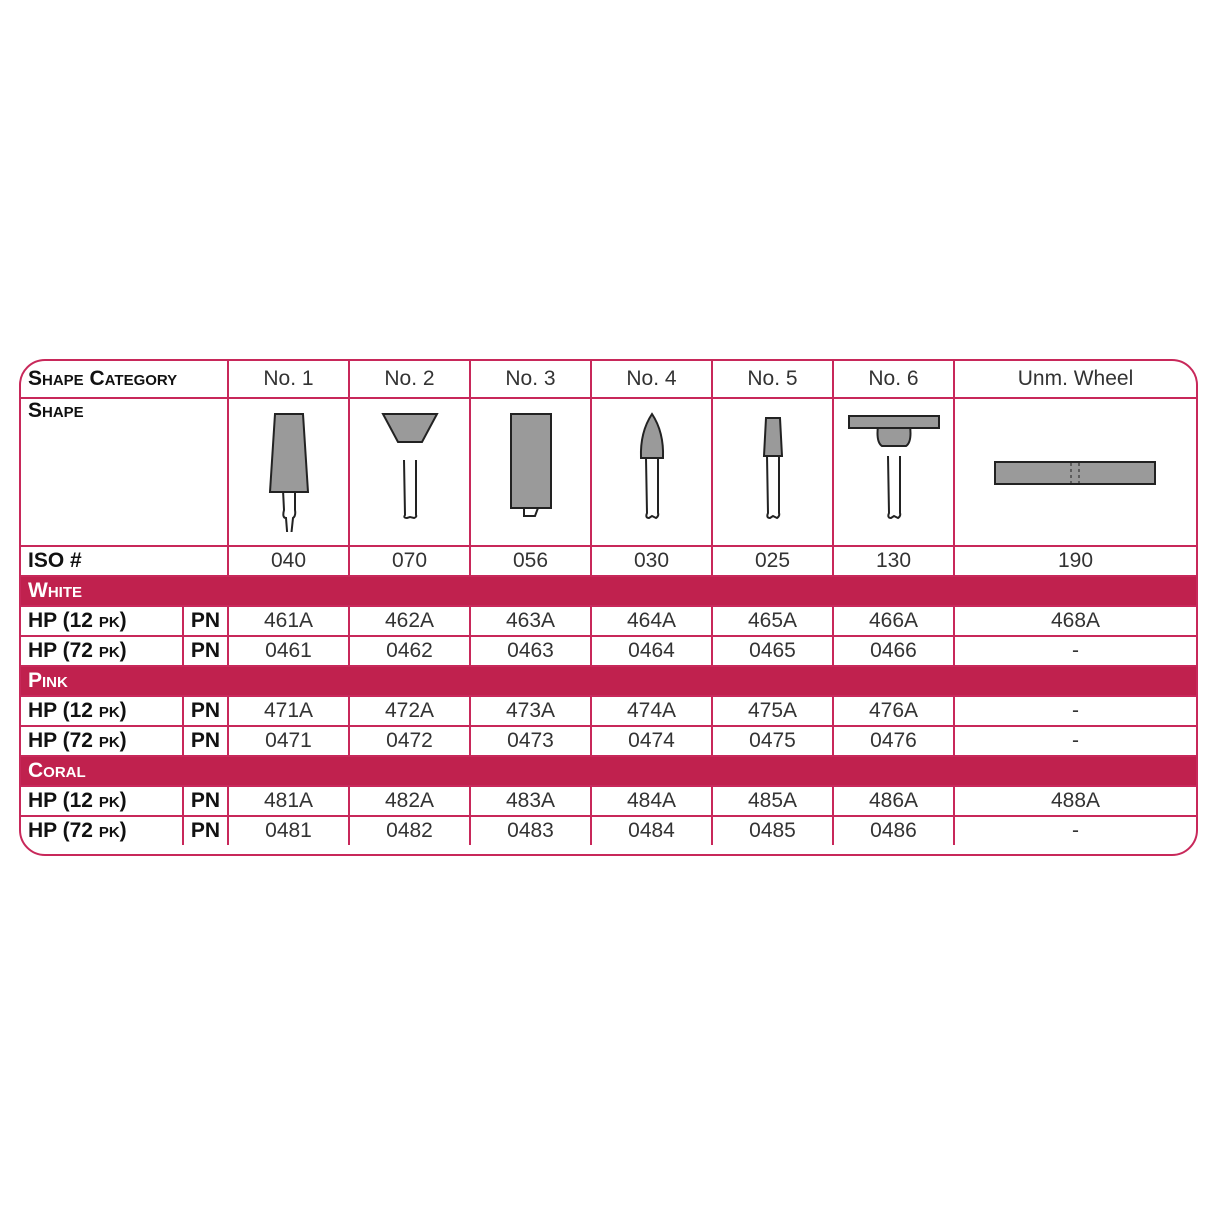 Image resolution: width=1214 pixels, height=1214 pixels. I want to click on part-number: 0475, so click(772, 741).